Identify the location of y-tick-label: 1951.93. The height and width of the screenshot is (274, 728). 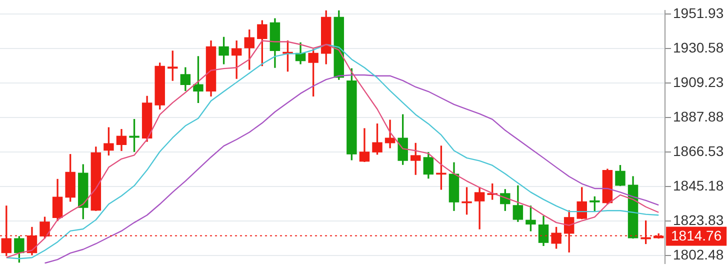
(698, 12).